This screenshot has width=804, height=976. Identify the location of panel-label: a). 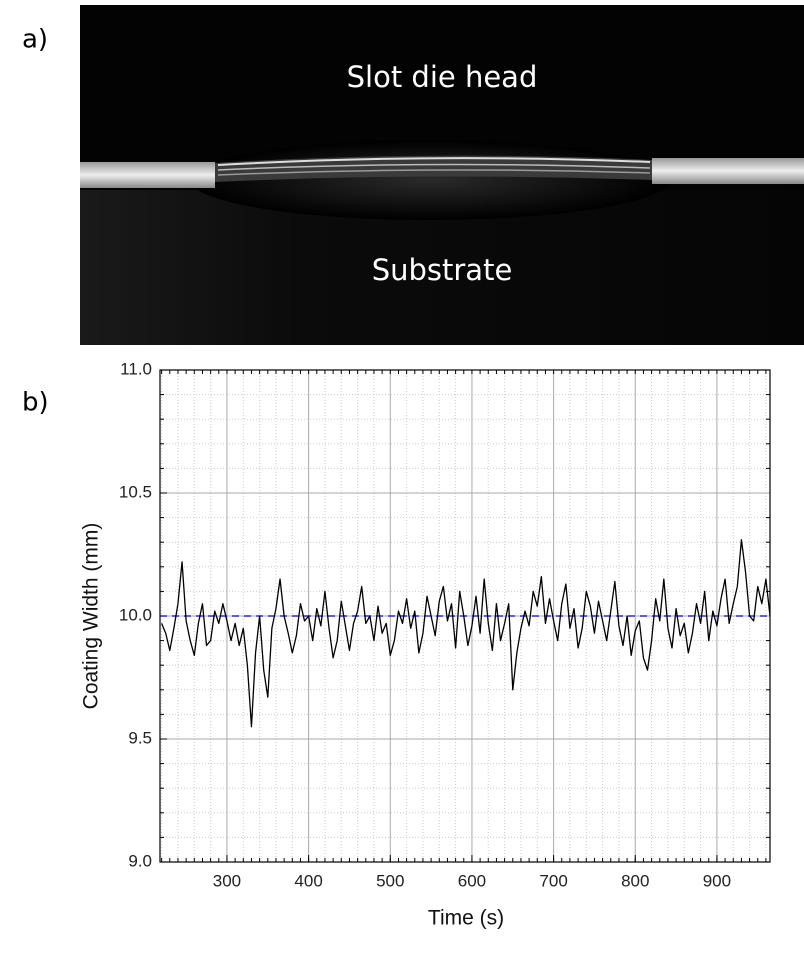
(35, 40).